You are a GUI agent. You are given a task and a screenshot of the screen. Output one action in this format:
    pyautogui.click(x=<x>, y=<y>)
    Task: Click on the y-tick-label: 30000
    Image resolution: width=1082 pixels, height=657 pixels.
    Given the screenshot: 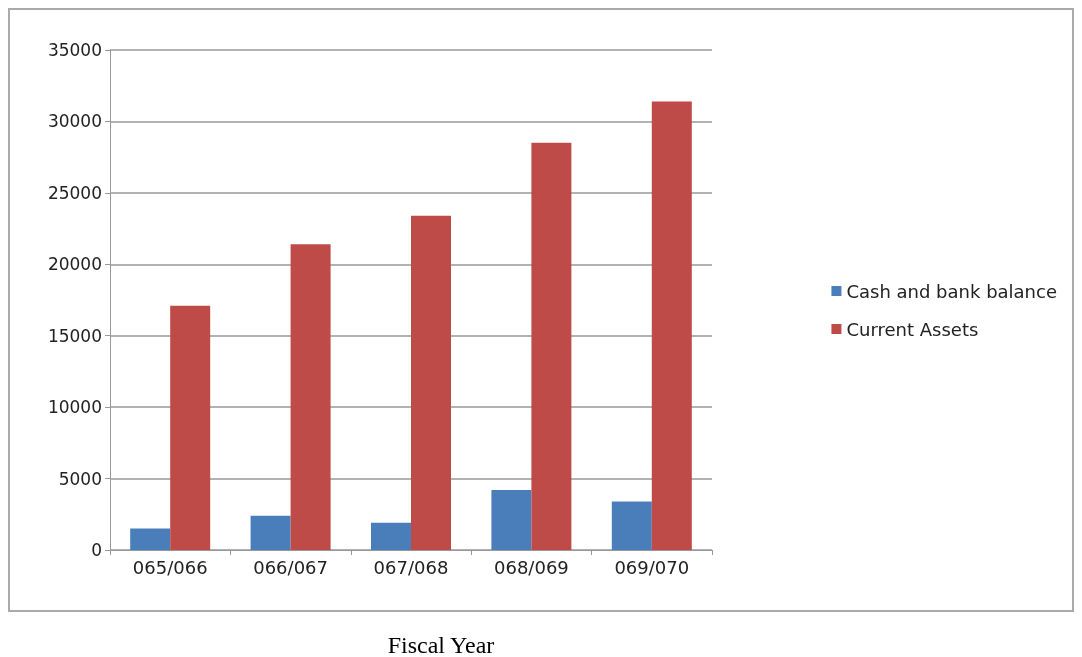 What is the action you would take?
    pyautogui.click(x=74, y=121)
    